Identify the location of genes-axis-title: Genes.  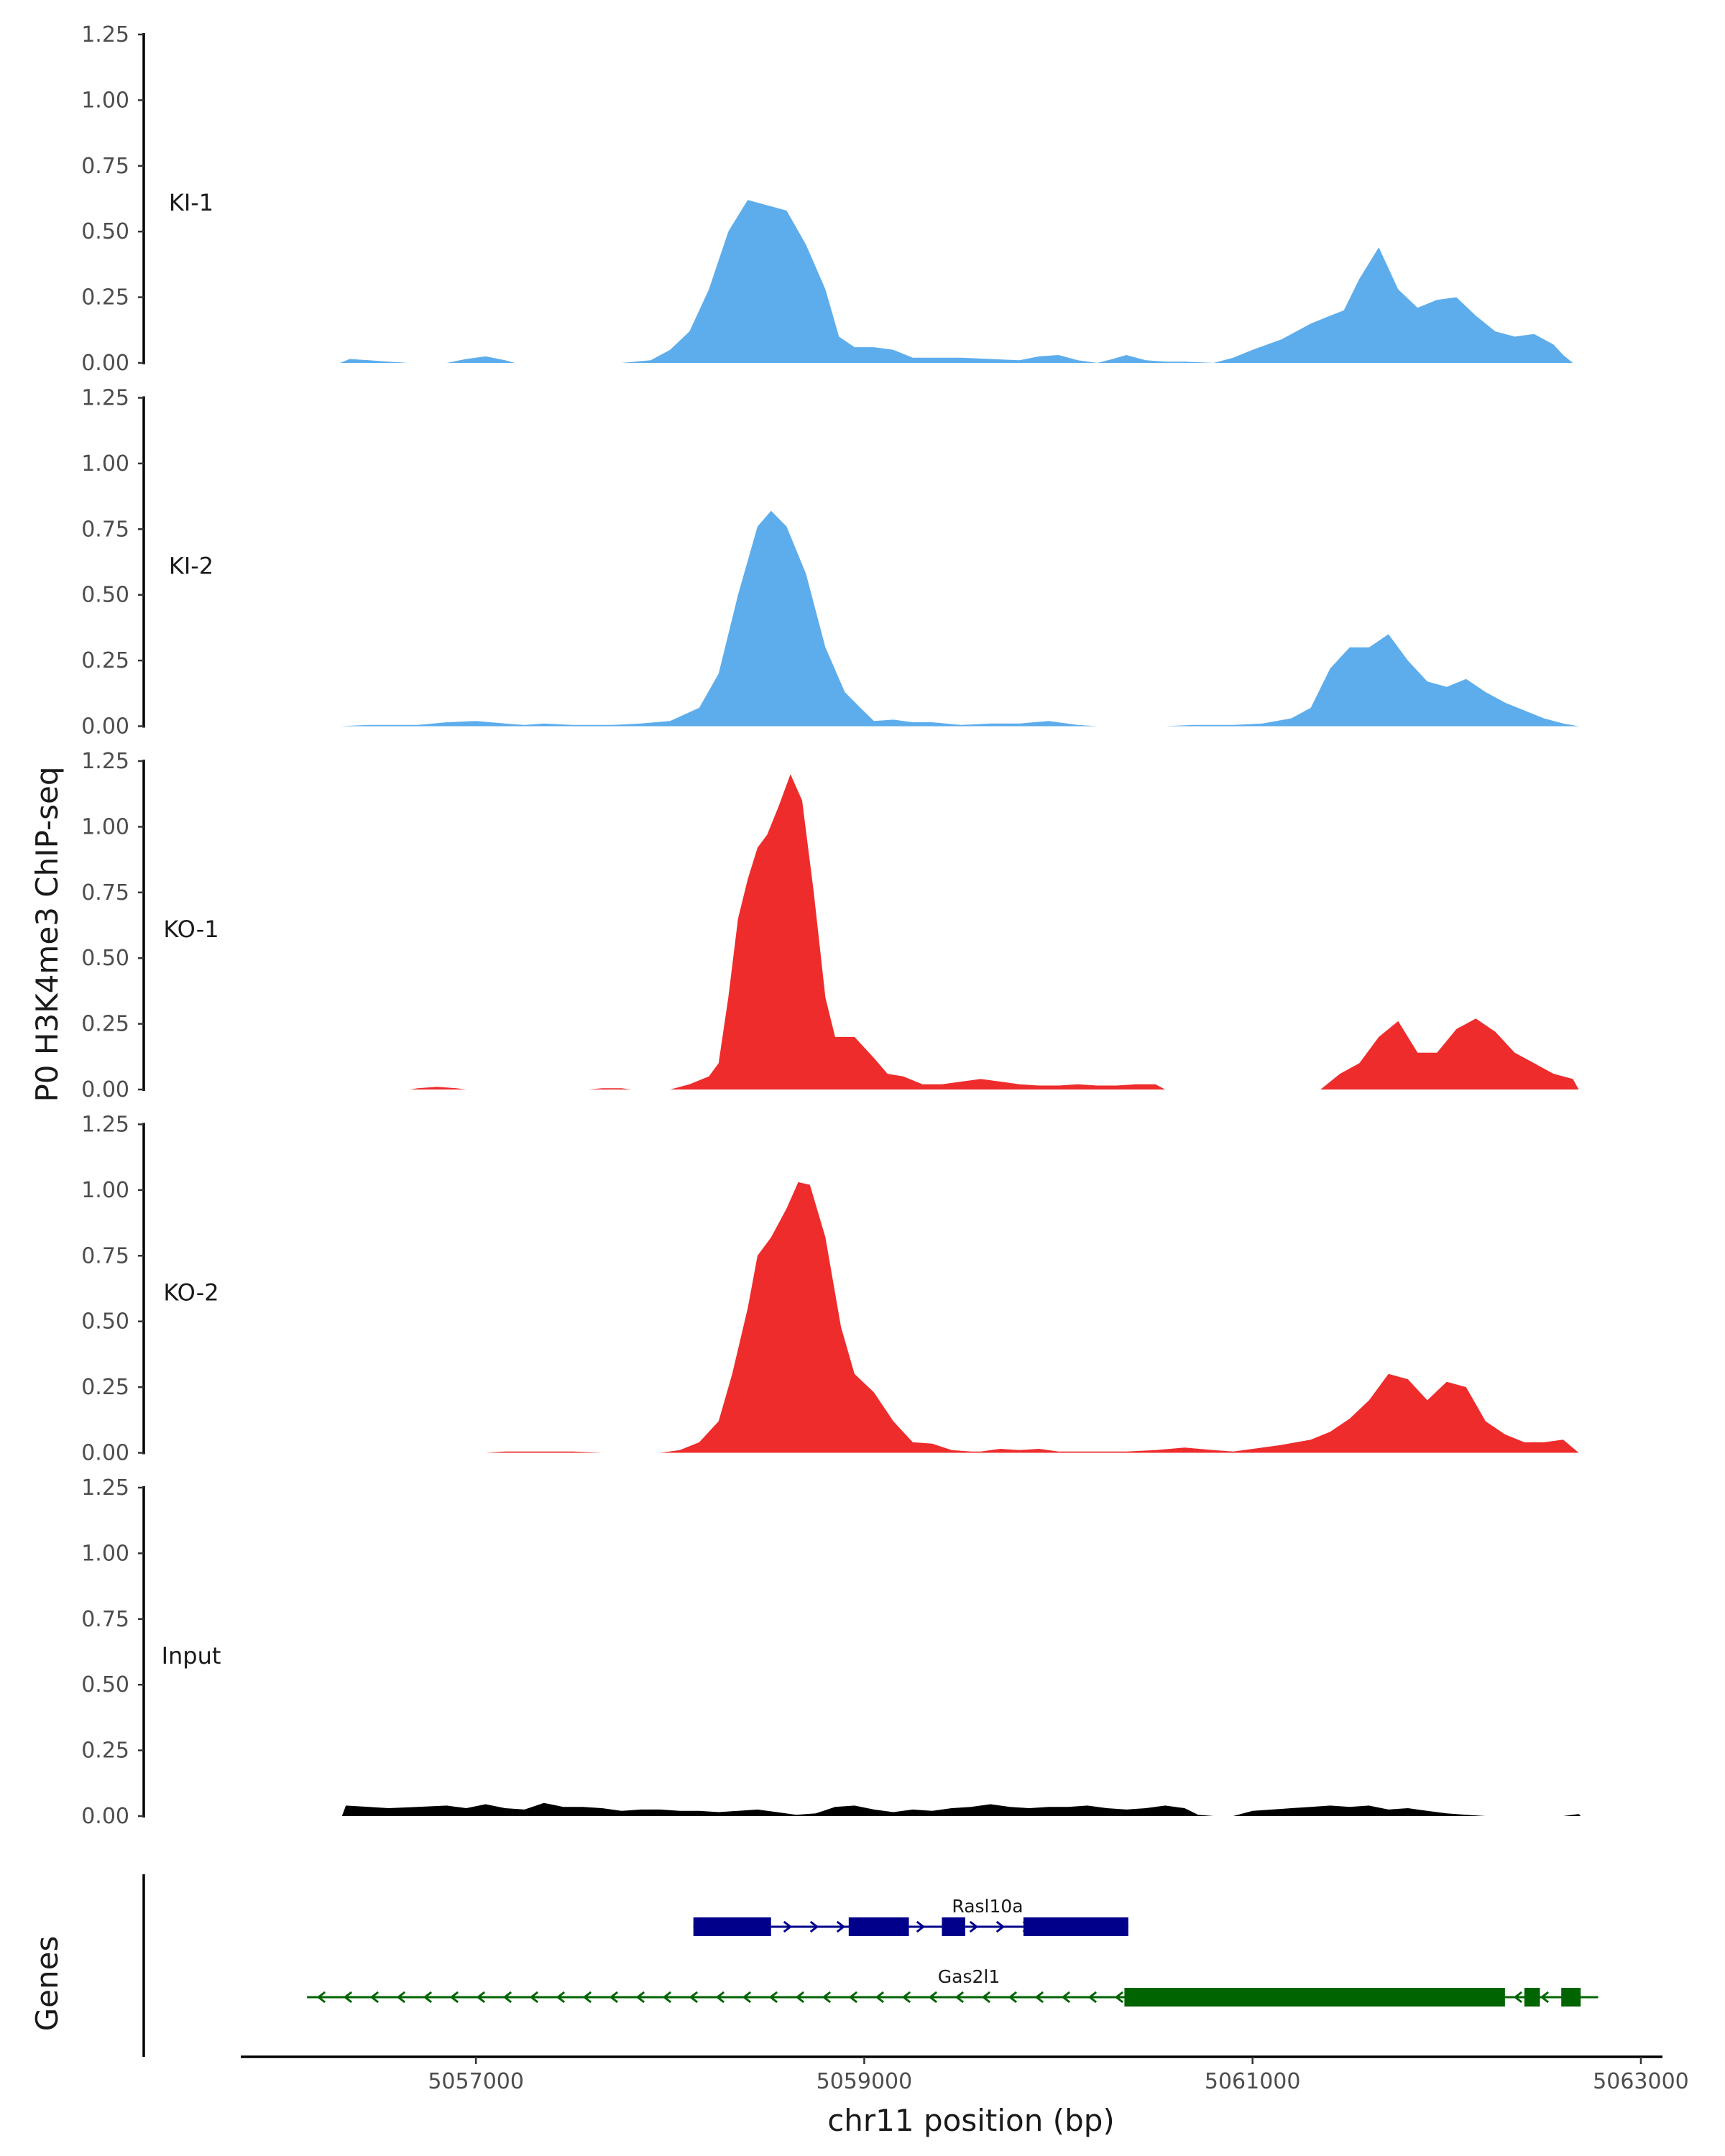
(47, 1984).